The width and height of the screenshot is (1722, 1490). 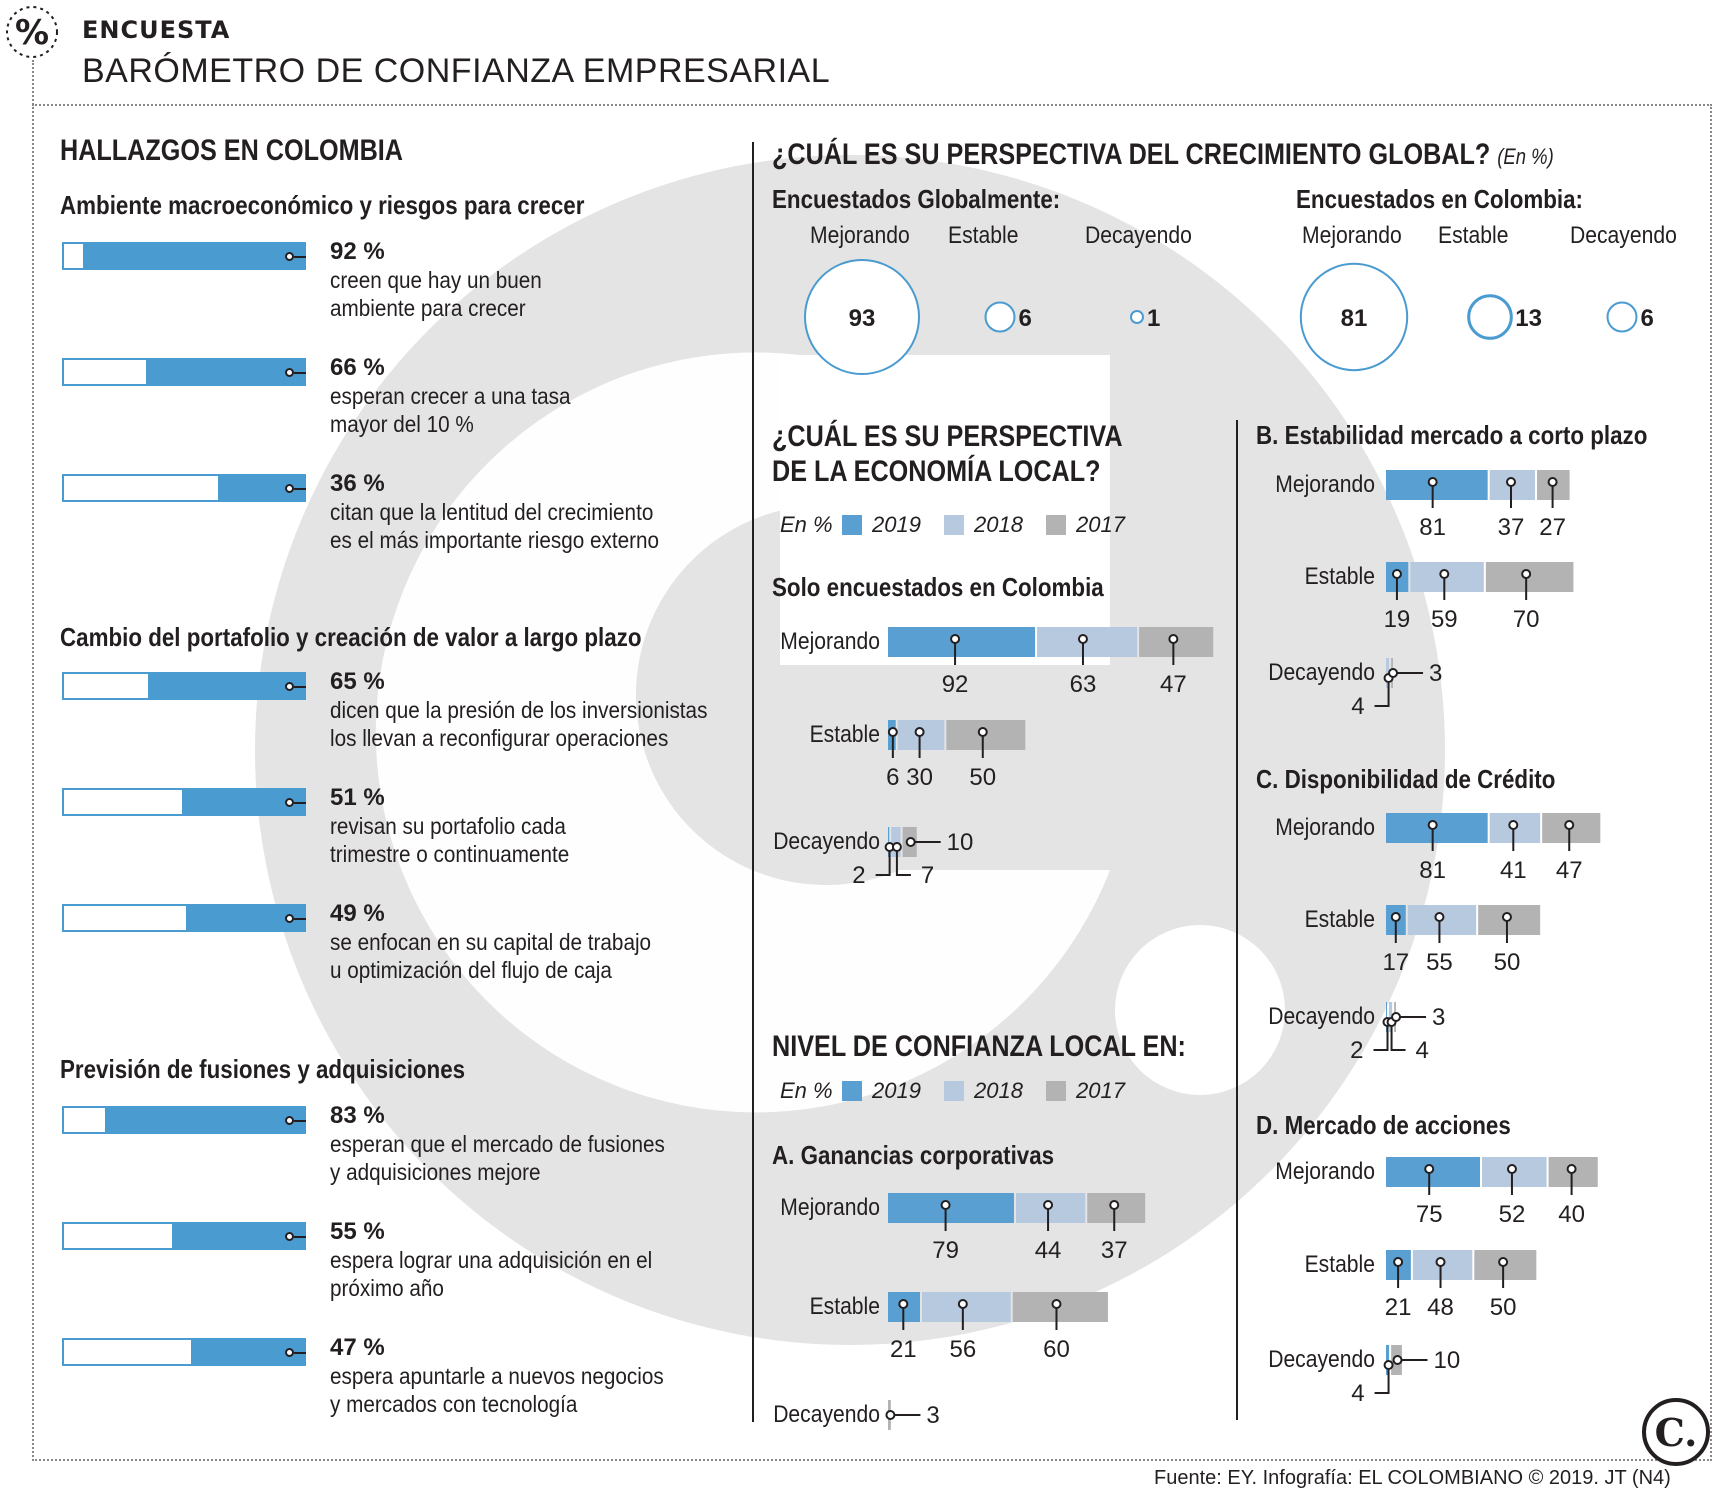 I want to click on data-label: 41, so click(x=1513, y=870).